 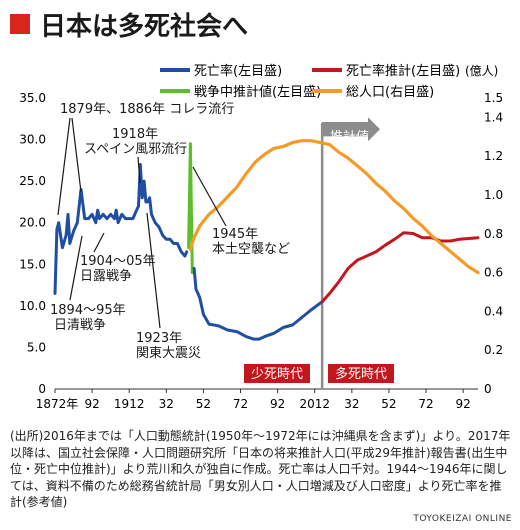 What do you see at coordinates (32, 306) in the screenshot?
I see `left-tick-label: 10.0` at bounding box center [32, 306].